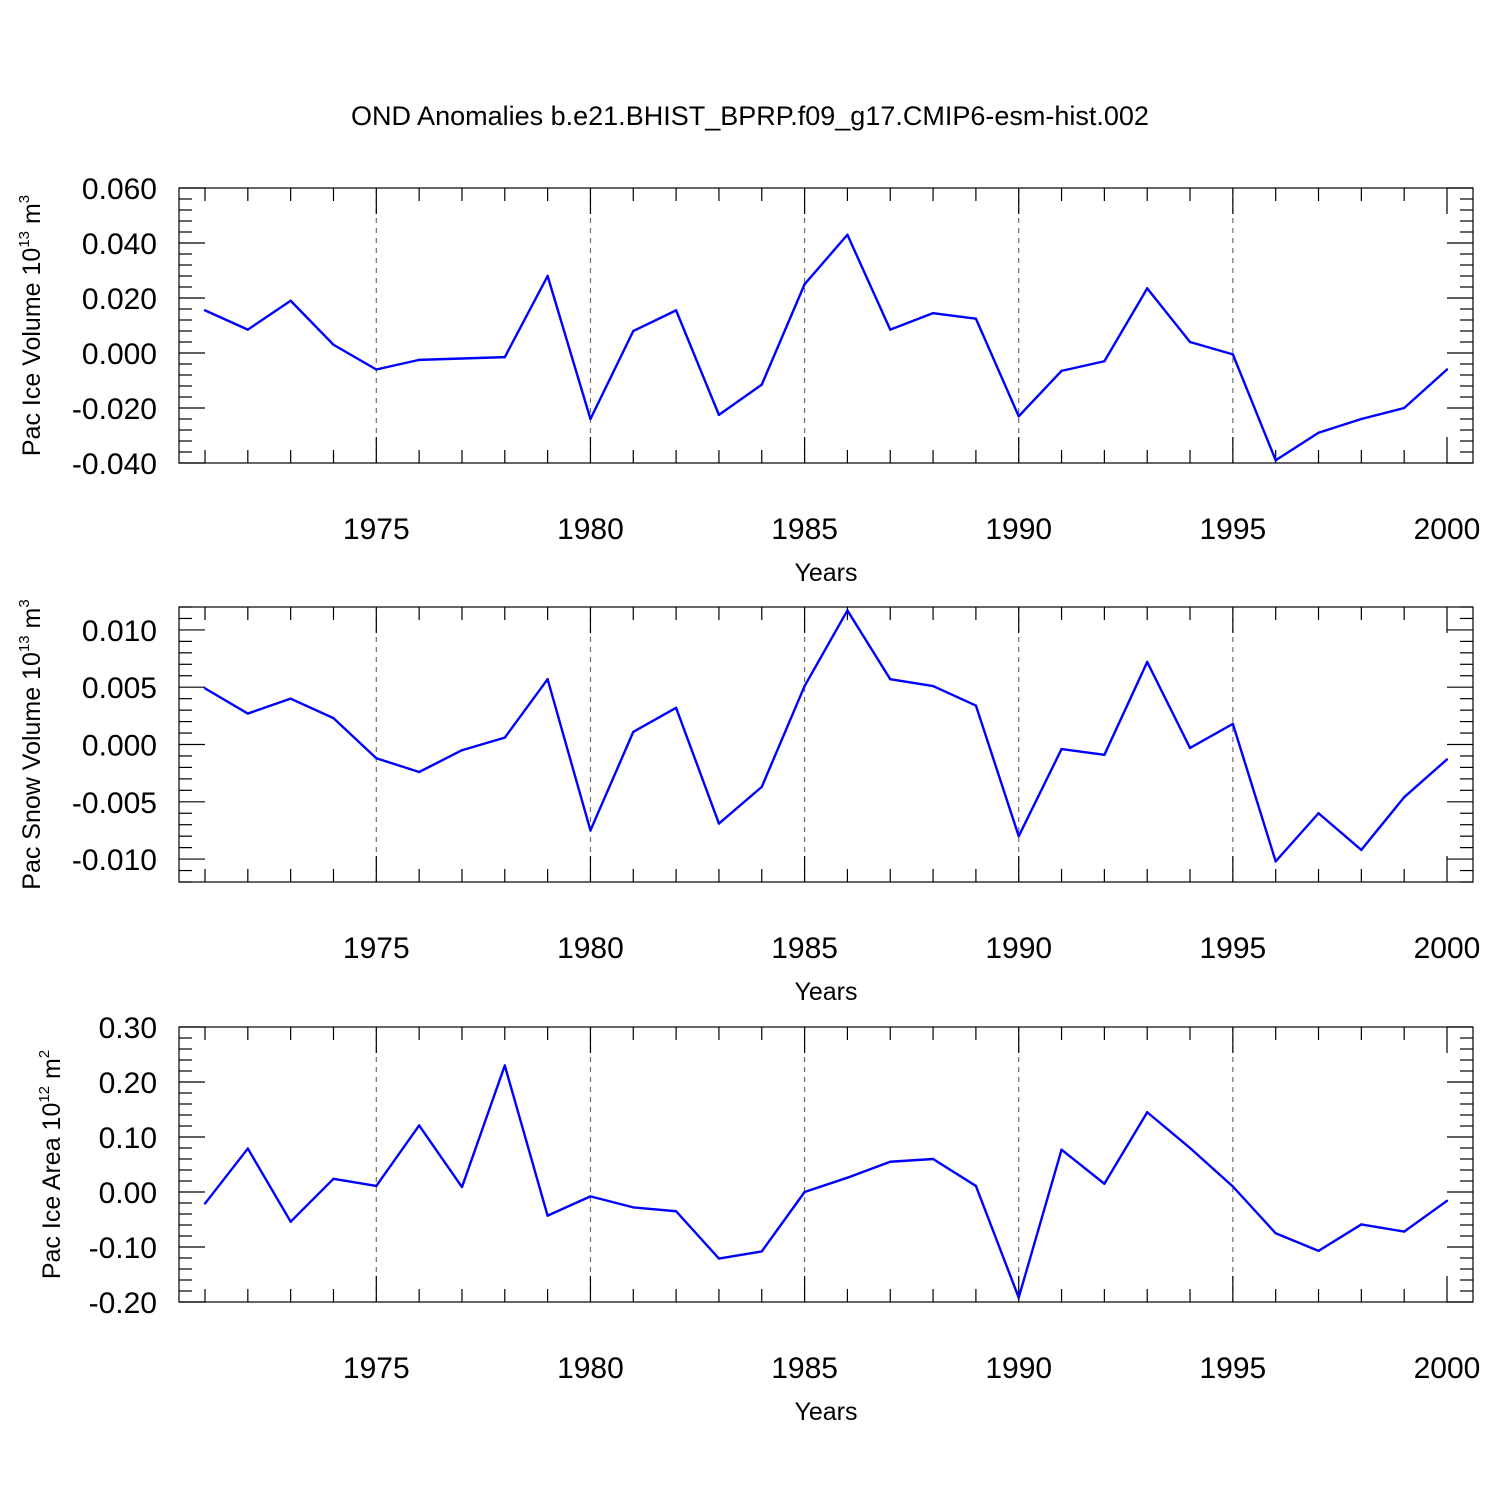  I want to click on y-tick-label: -0.010, so click(114, 860).